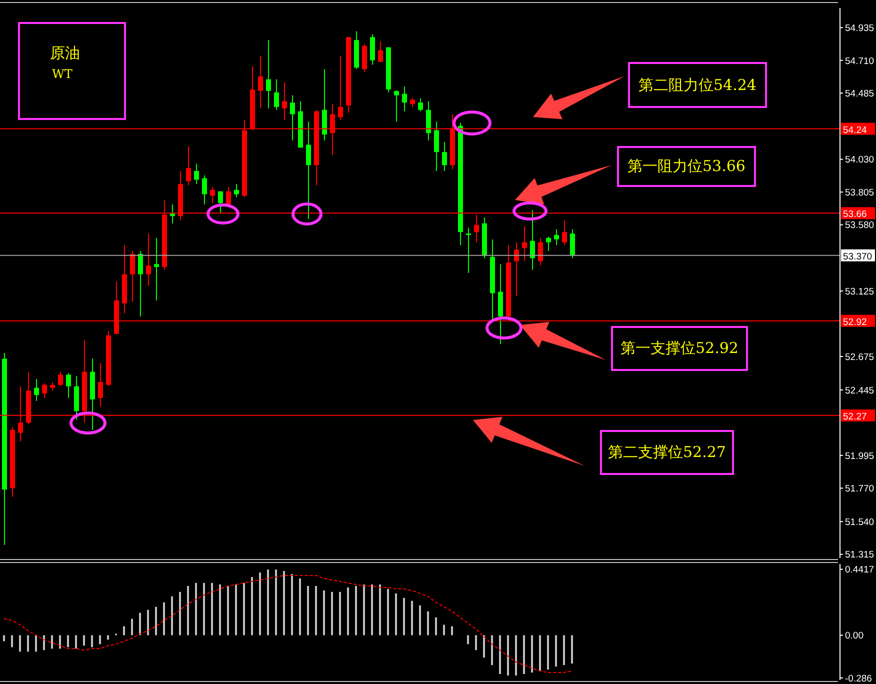 The height and width of the screenshot is (684, 876). I want to click on line-series, so click(288, 624).